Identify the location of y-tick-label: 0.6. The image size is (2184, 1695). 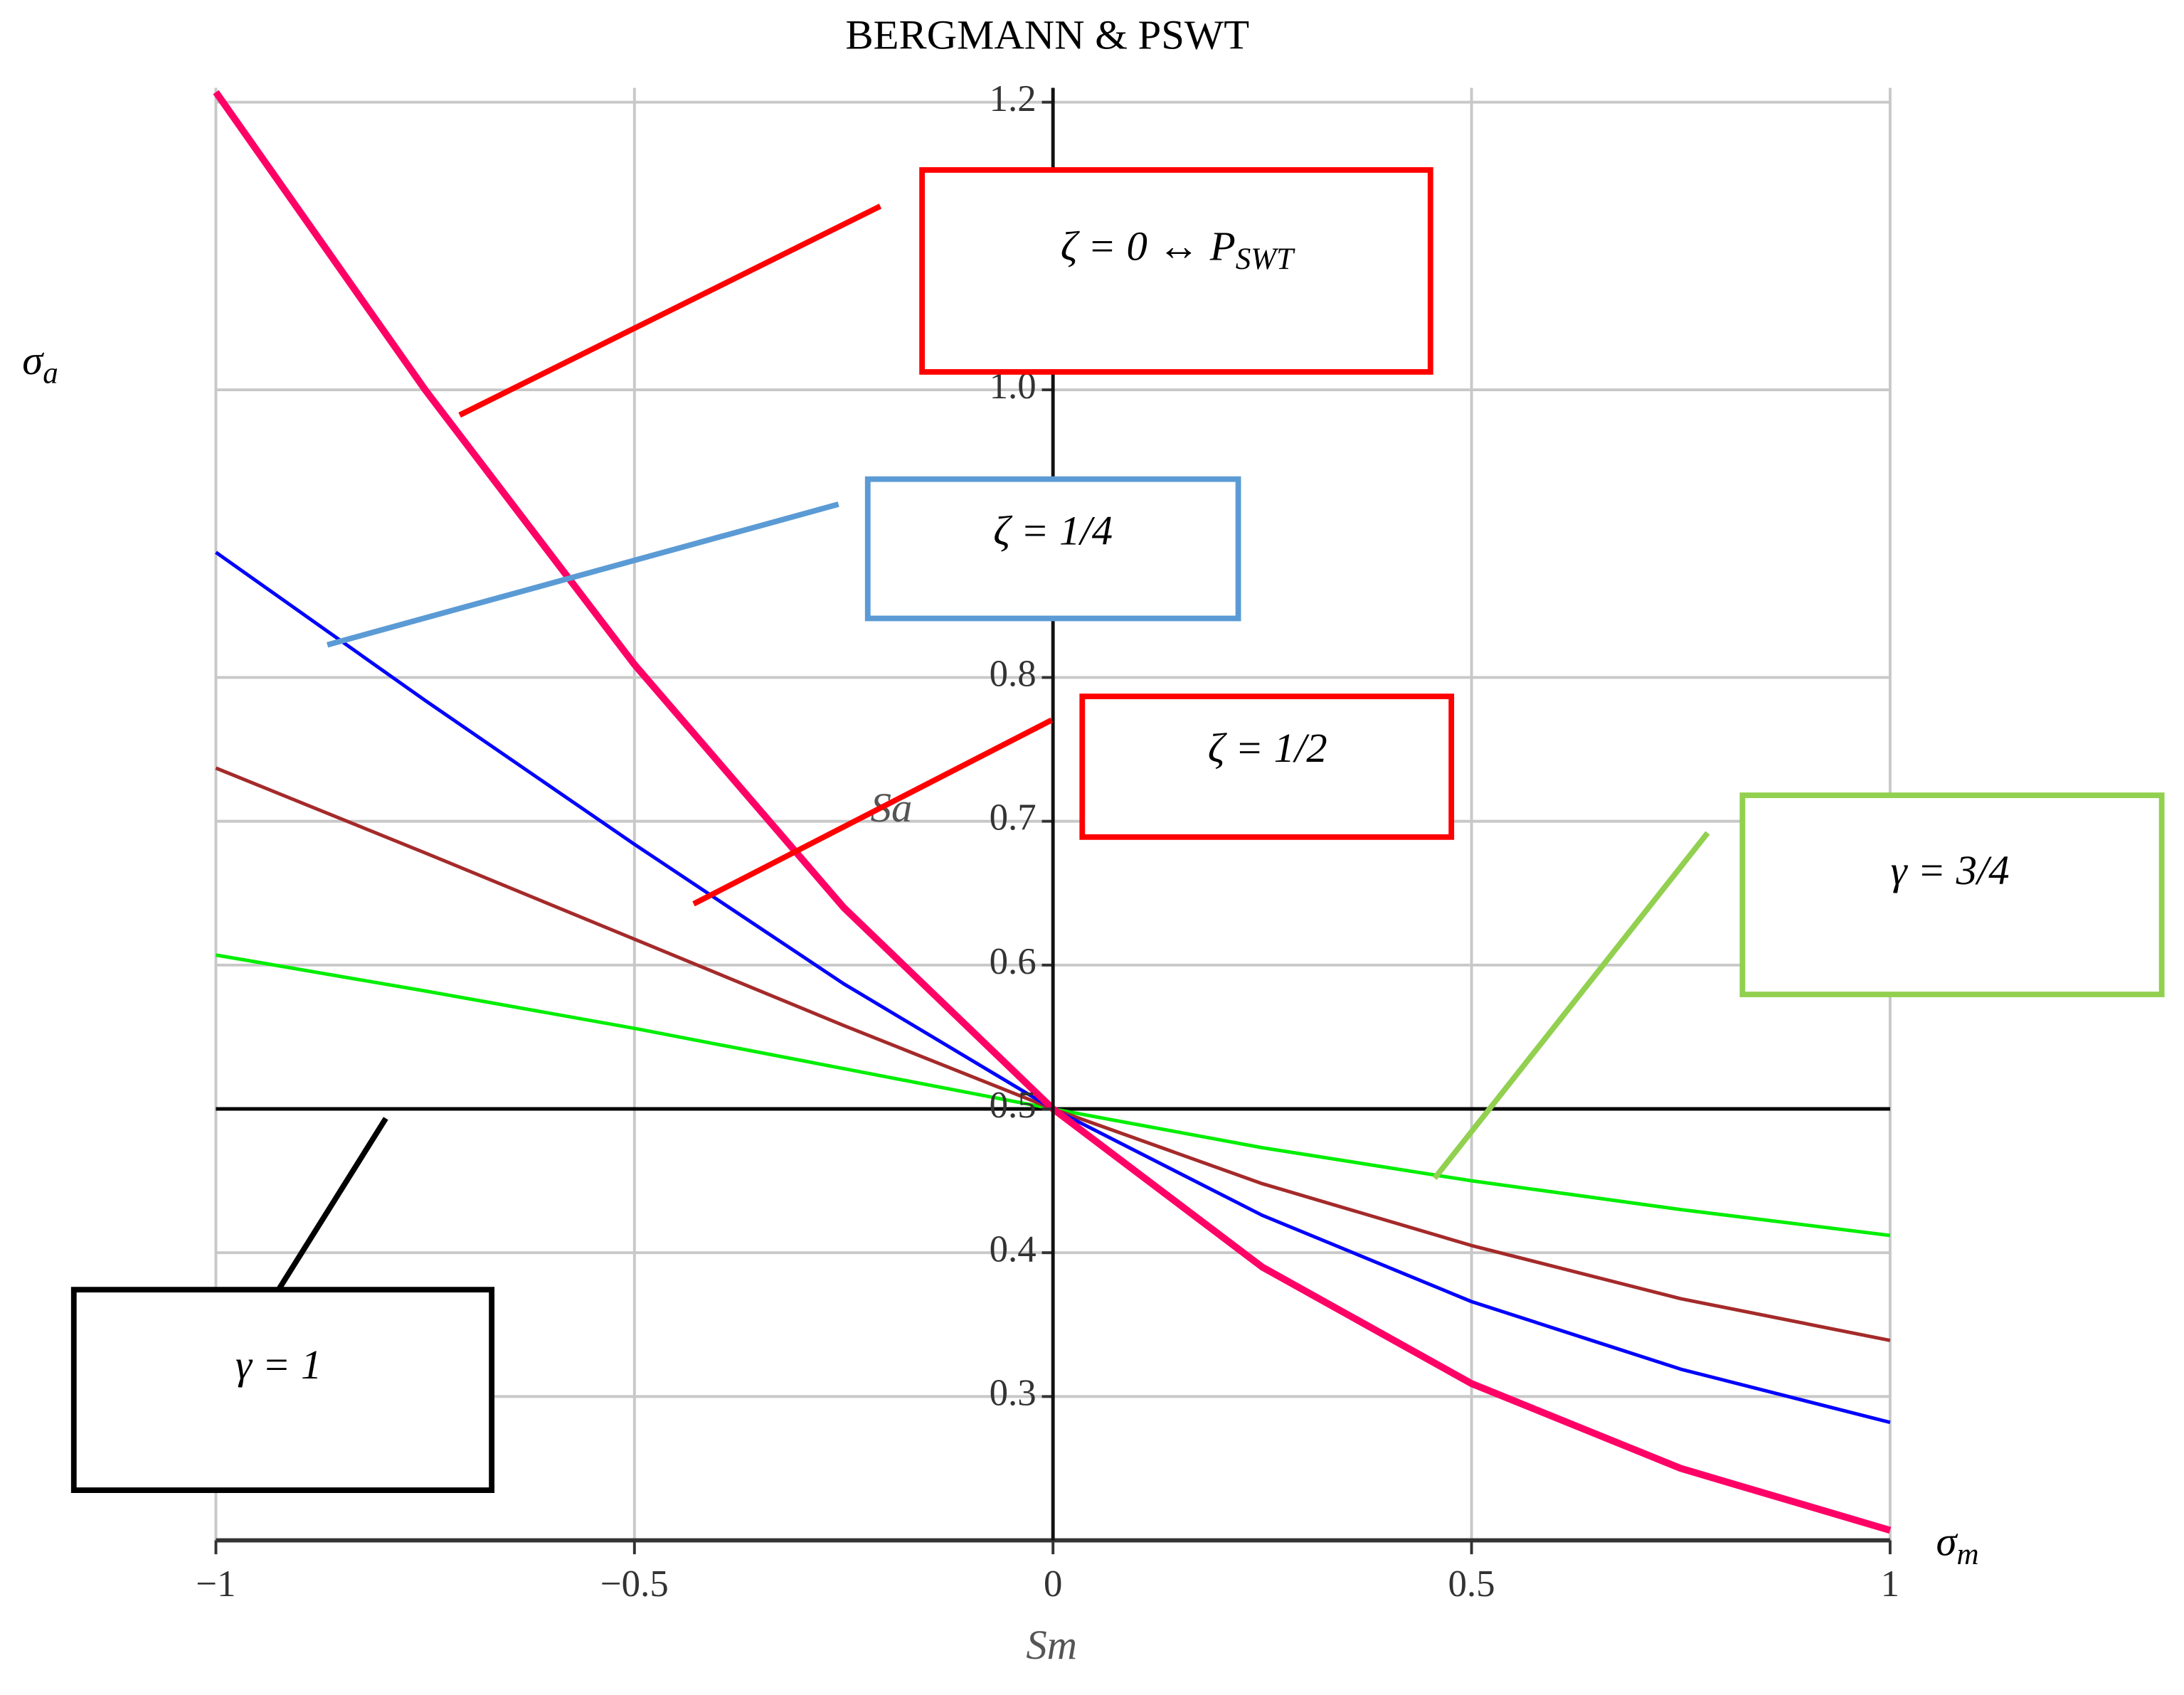
(1013, 962).